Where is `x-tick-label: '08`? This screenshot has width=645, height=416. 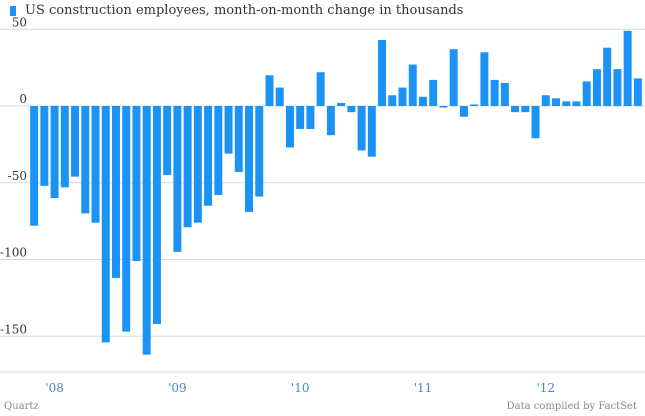 x-tick-label: '08 is located at coordinates (54, 388).